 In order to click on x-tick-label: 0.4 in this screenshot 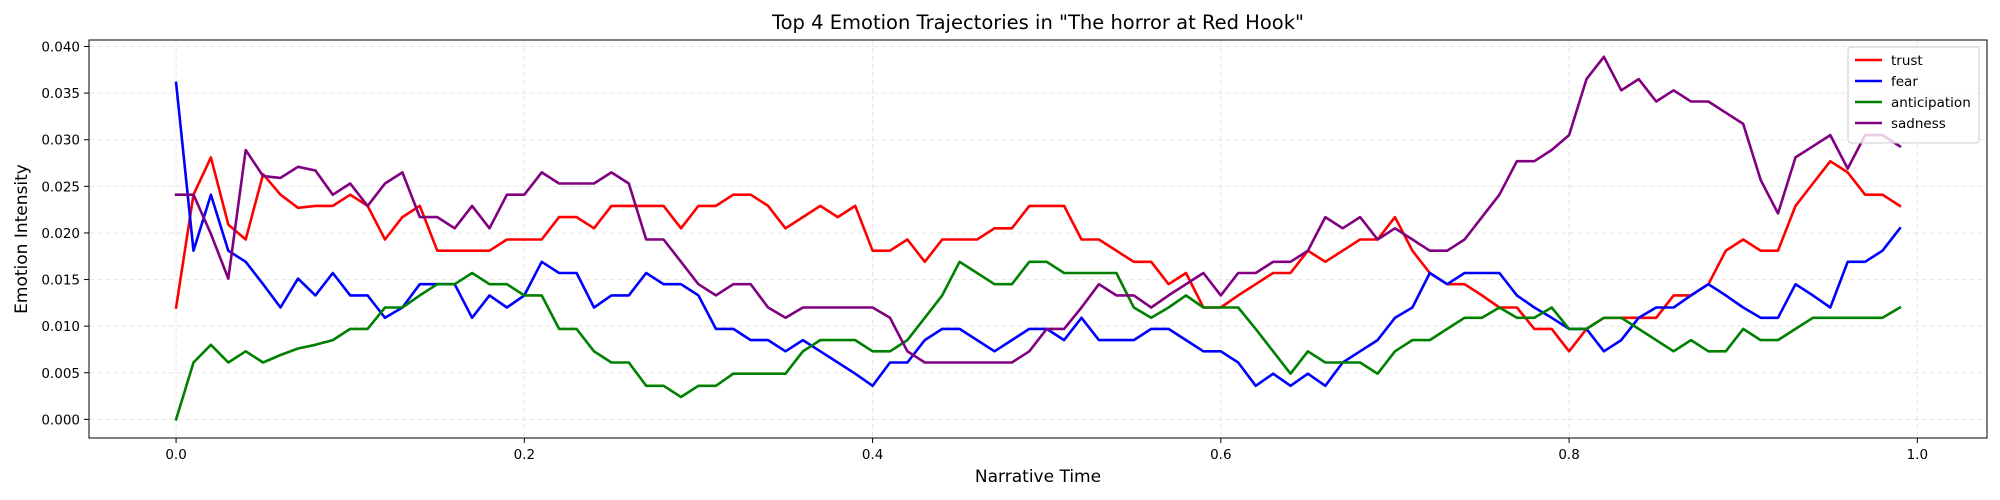, I will do `click(872, 455)`.